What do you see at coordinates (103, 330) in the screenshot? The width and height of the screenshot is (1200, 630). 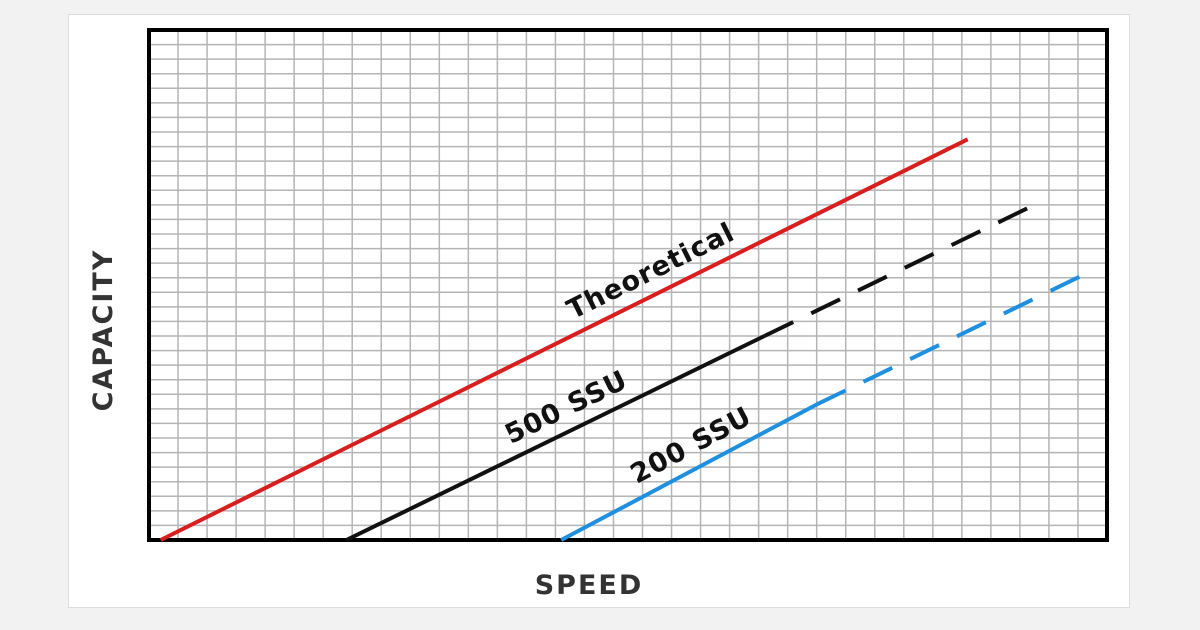 I see `y-axis-title: CAPACITY` at bounding box center [103, 330].